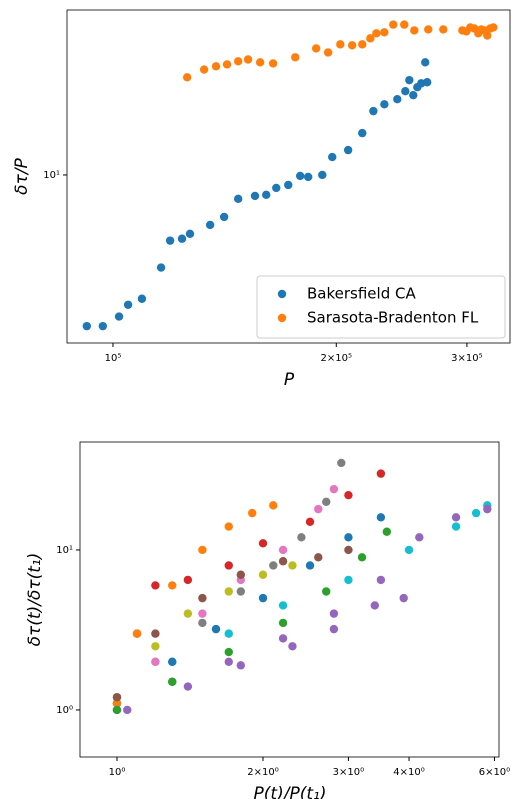 The height and width of the screenshot is (799, 511). Describe the element at coordinates (282, 318) in the screenshot. I see `legend-marker` at that location.